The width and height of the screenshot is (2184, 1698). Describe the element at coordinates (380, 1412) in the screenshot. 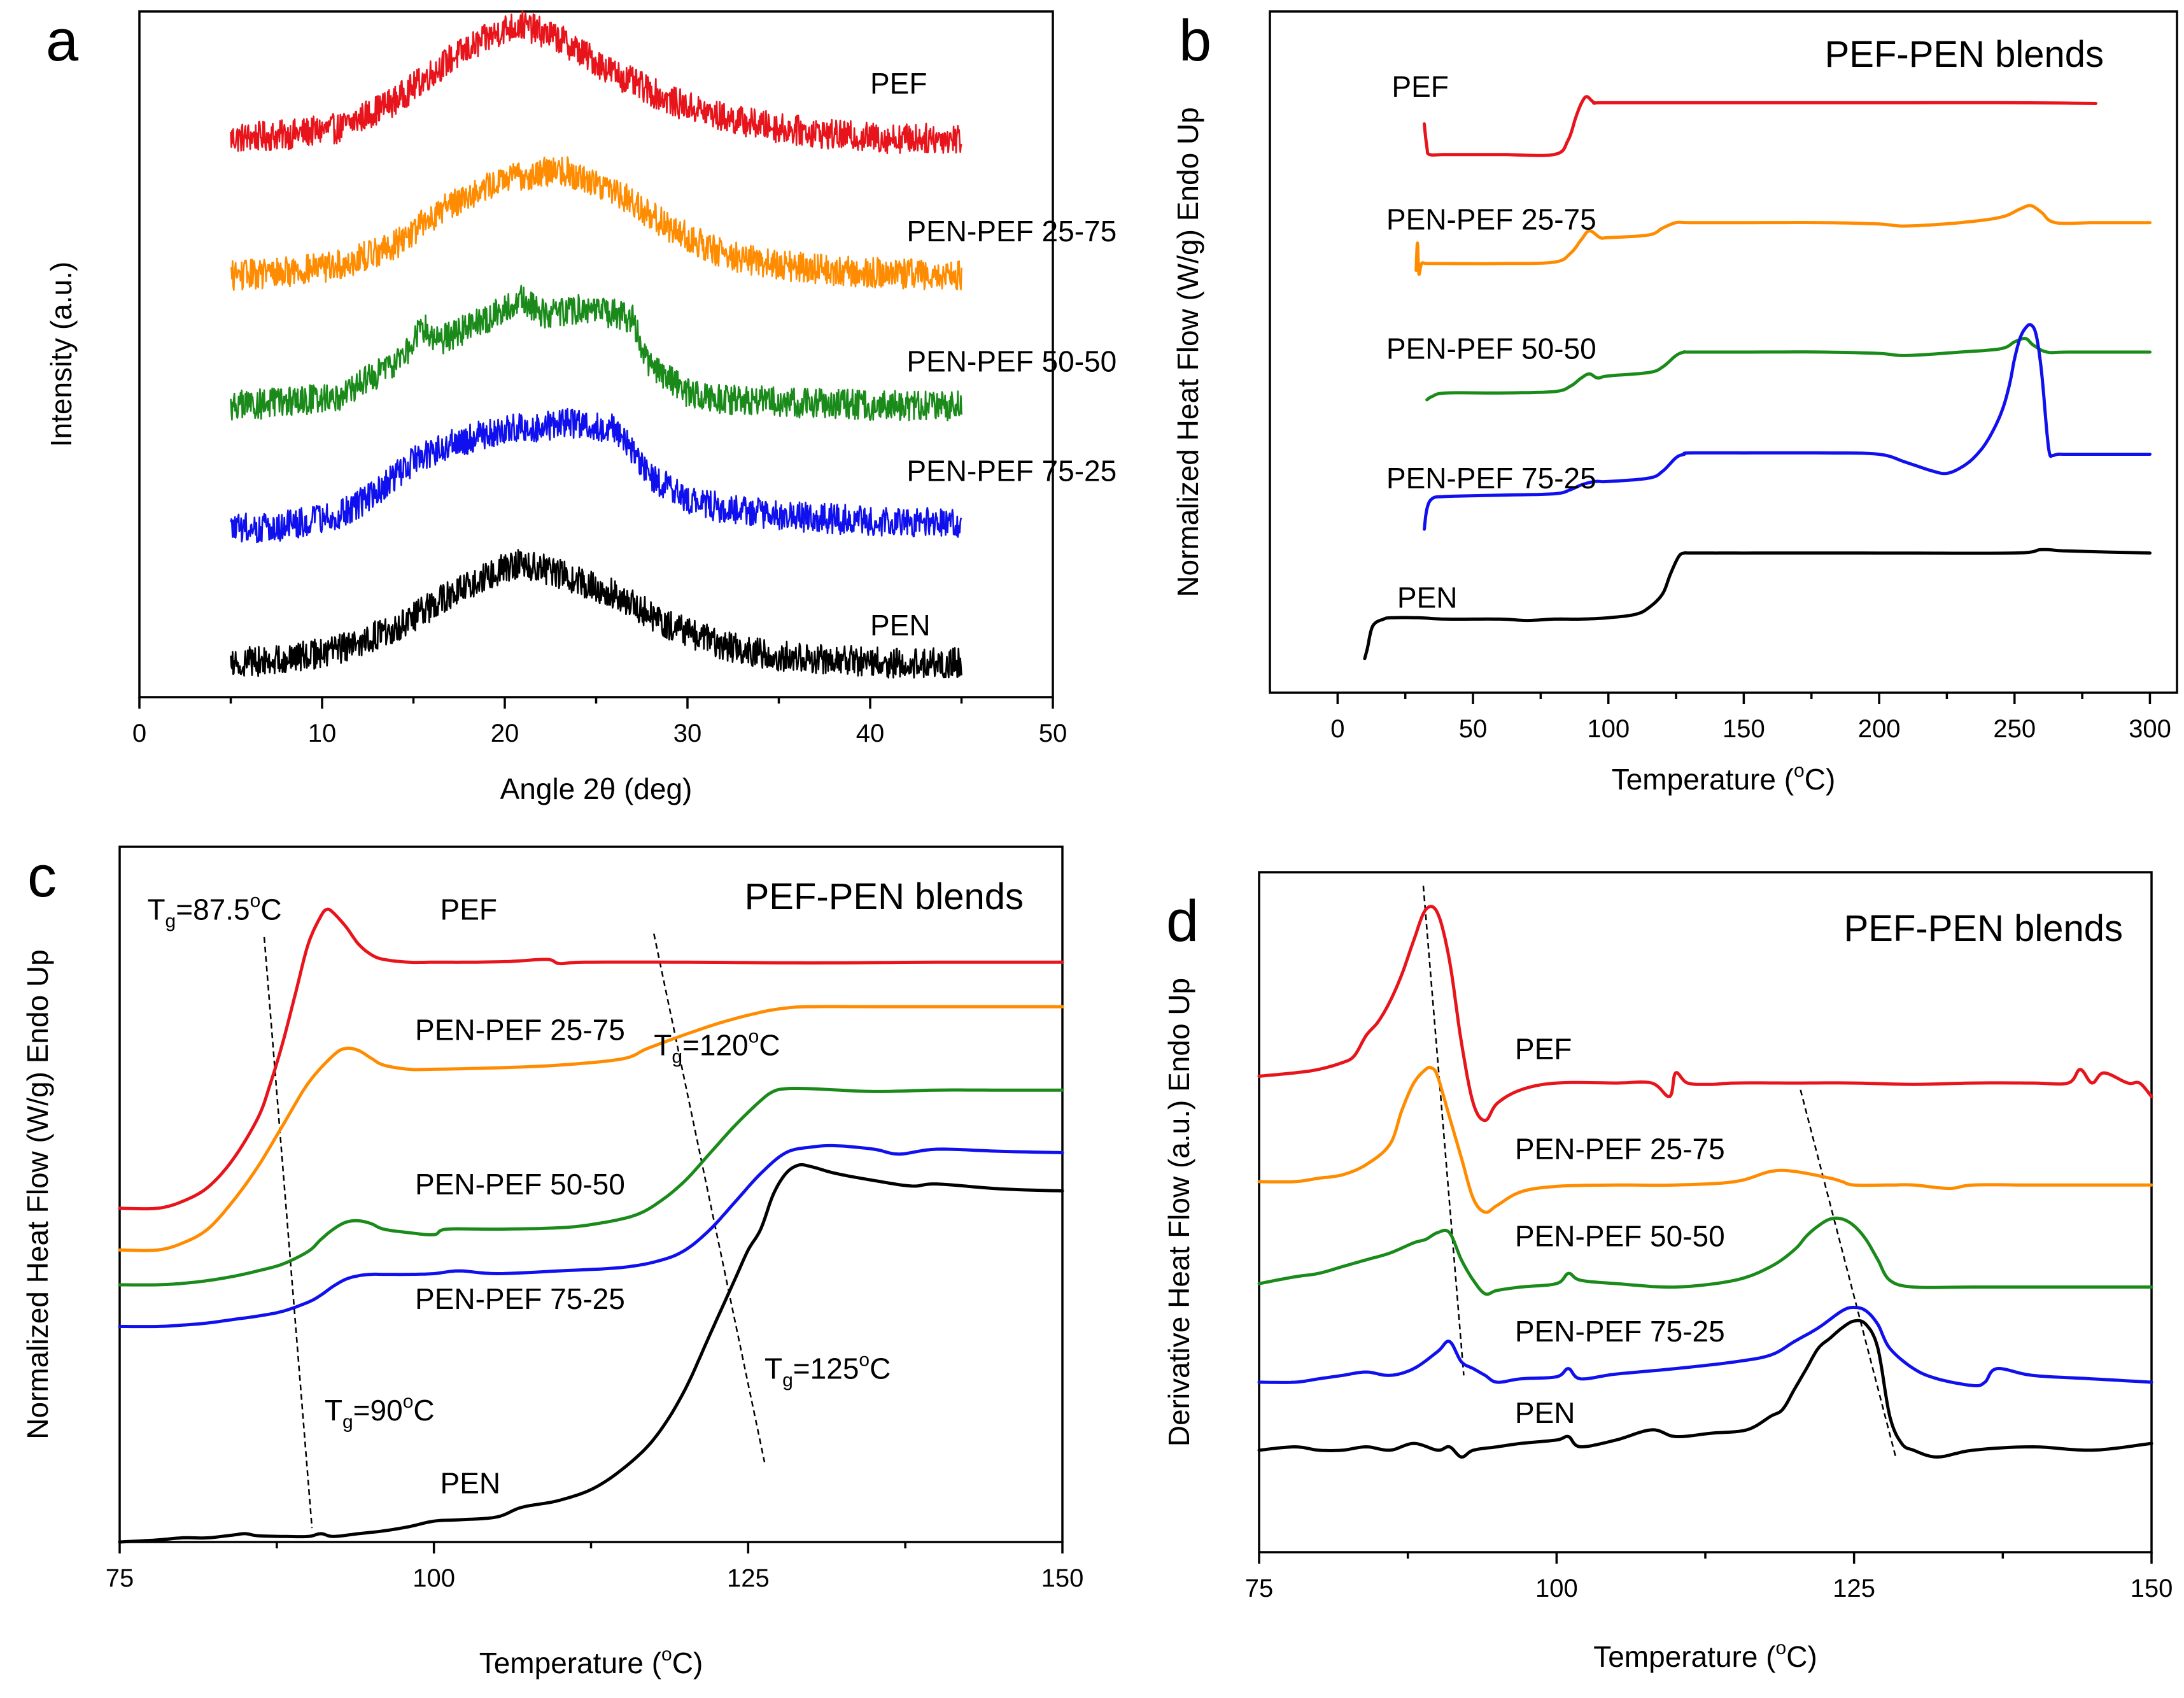

I see `tg-annotation: Tg=90oC` at that location.